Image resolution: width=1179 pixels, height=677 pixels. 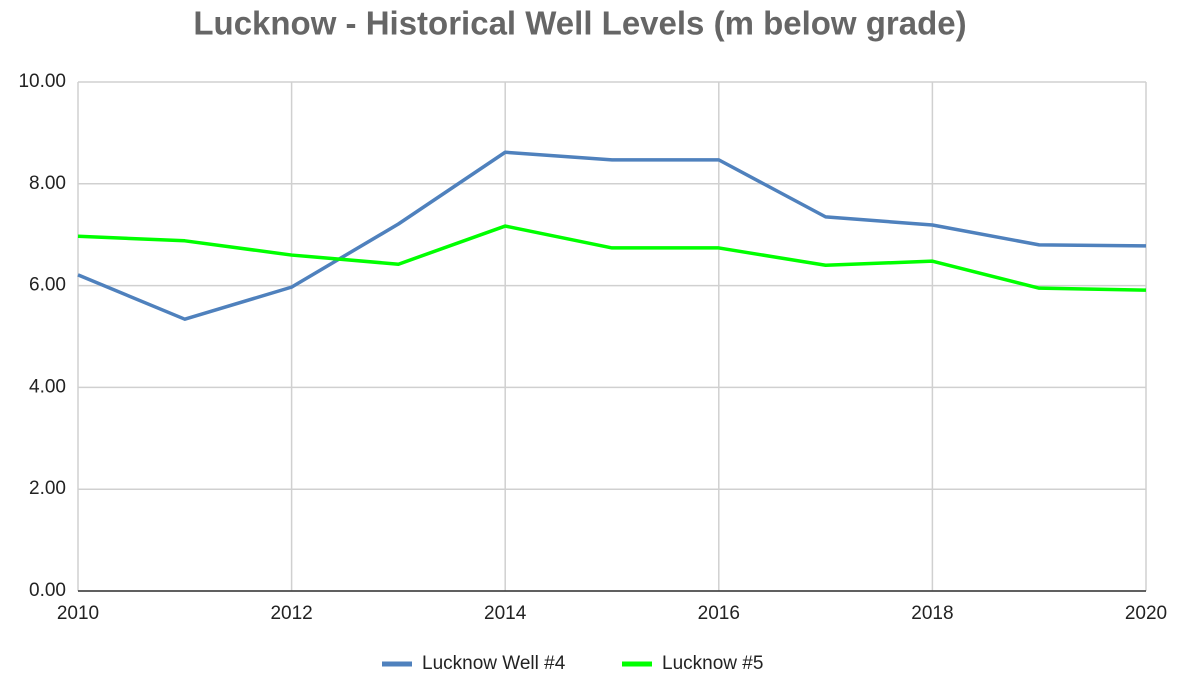 What do you see at coordinates (932, 613) in the screenshot?
I see `x-tick-label: 2018` at bounding box center [932, 613].